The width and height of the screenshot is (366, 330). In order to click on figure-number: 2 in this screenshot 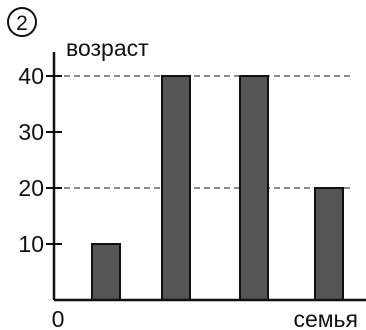, I will do `click(22, 23)`.